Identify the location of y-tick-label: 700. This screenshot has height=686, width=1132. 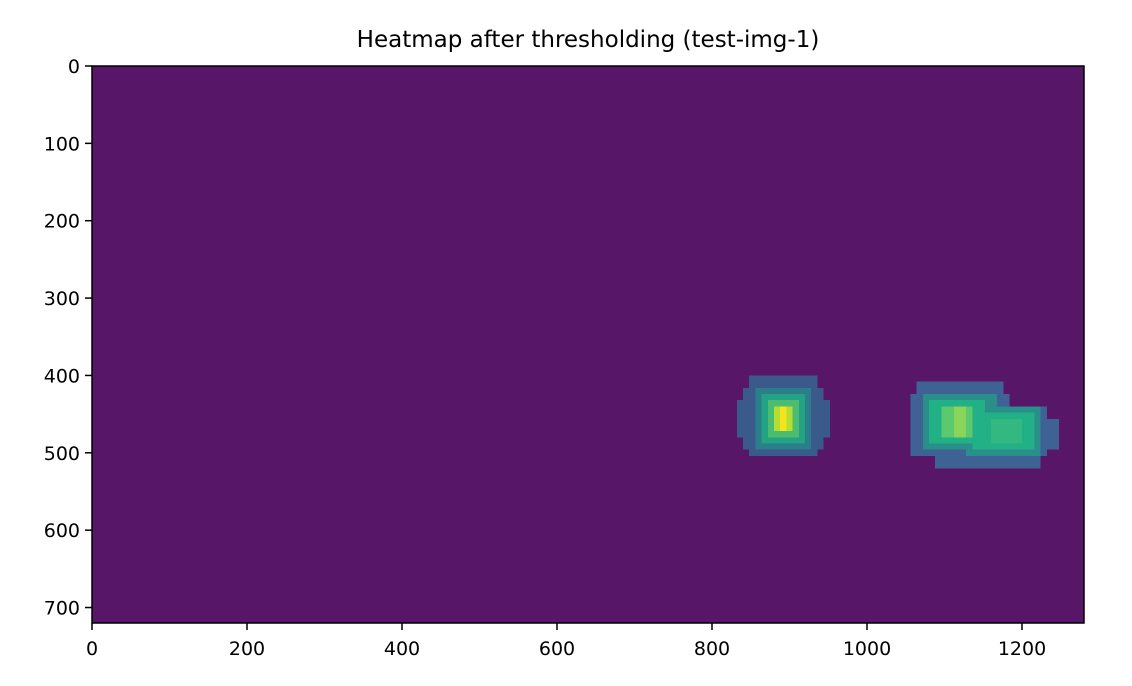
(62, 609).